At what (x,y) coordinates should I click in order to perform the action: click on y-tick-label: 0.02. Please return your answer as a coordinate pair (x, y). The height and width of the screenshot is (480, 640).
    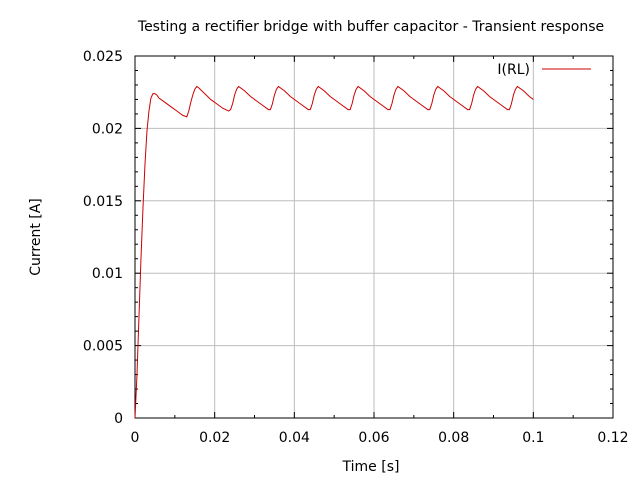
    Looking at the image, I should click on (107, 129).